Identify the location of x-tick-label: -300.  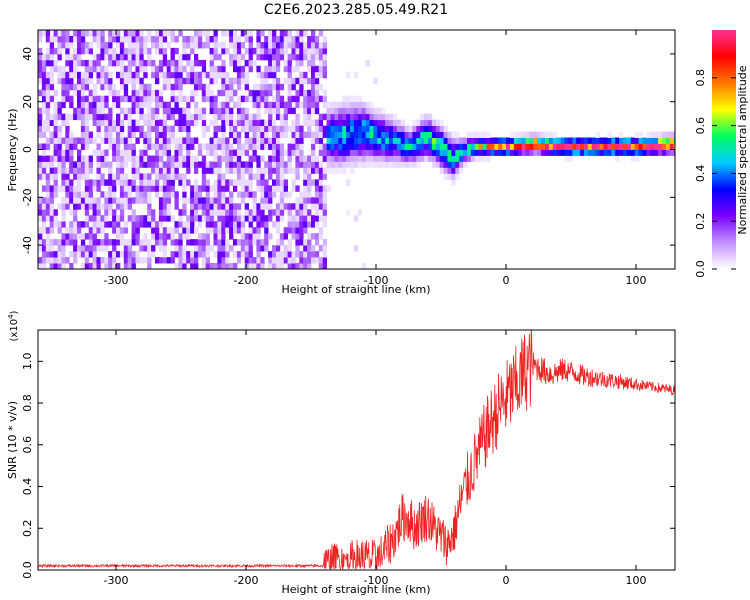
(116, 580).